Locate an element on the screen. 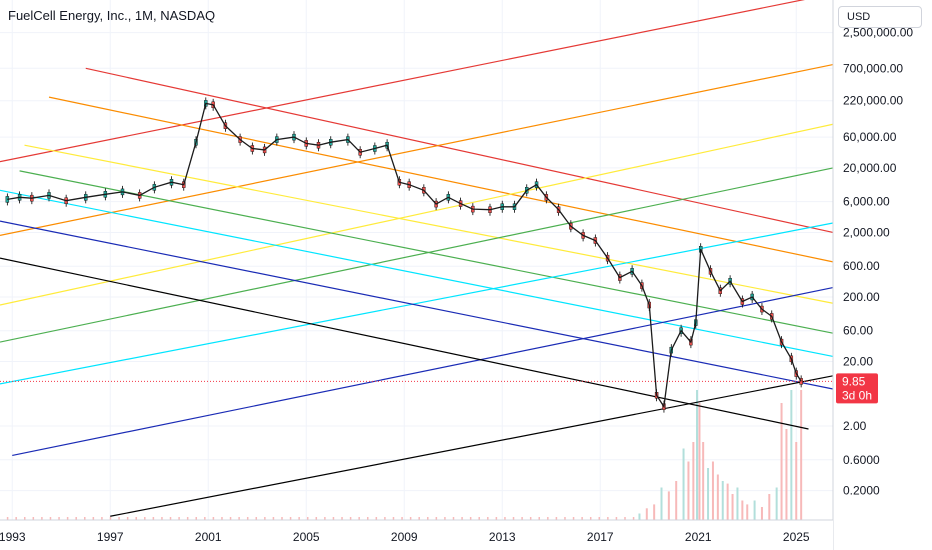 The image size is (932, 550). time-axis-panel is located at coordinates (416, 535).